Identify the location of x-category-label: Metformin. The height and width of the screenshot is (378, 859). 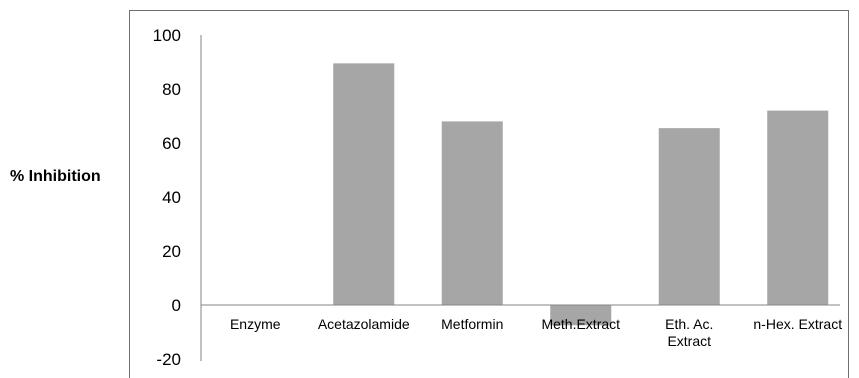
(472, 324).